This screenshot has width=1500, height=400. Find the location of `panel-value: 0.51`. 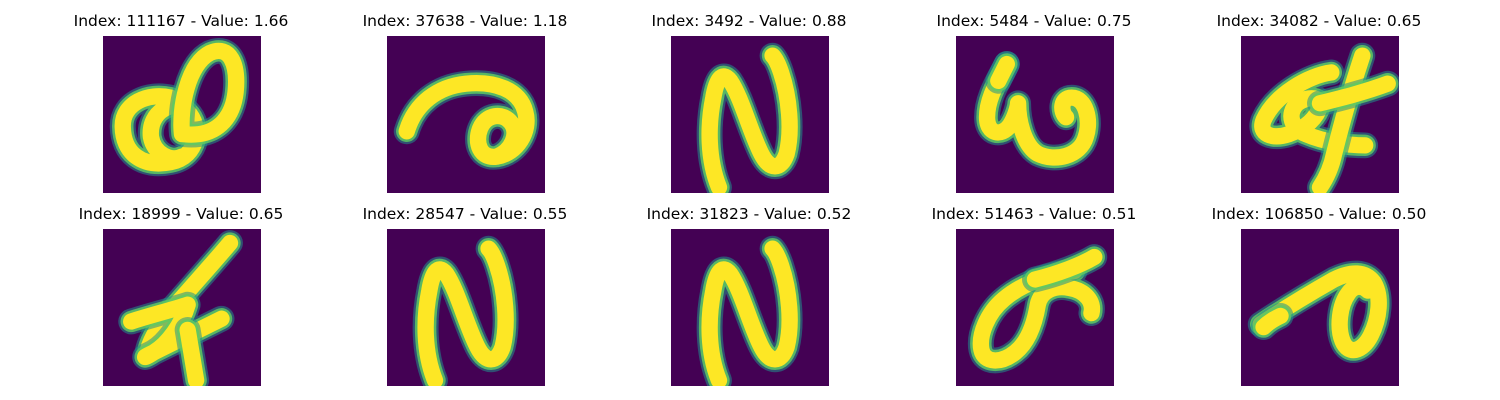

panel-value: 0.51 is located at coordinates (1119, 214).